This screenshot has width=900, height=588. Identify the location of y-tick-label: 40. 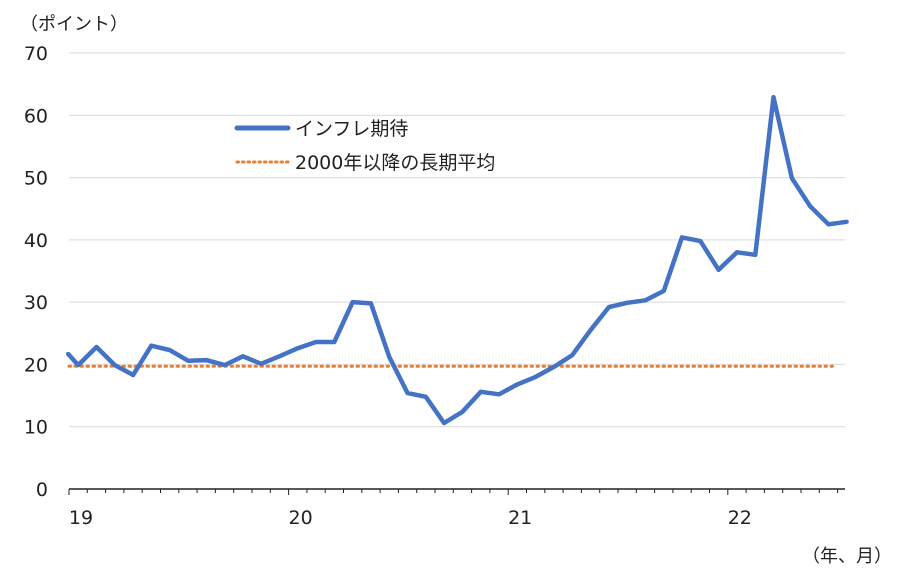
(36, 241).